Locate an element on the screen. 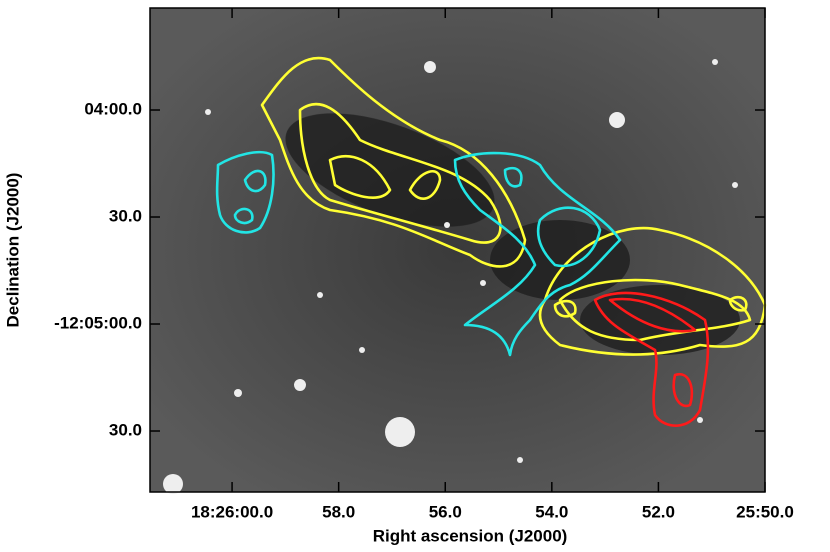 Image resolution: width=830 pixels, height=552 pixels. y-axis-label: Declination (J2000) is located at coordinates (12, 250).